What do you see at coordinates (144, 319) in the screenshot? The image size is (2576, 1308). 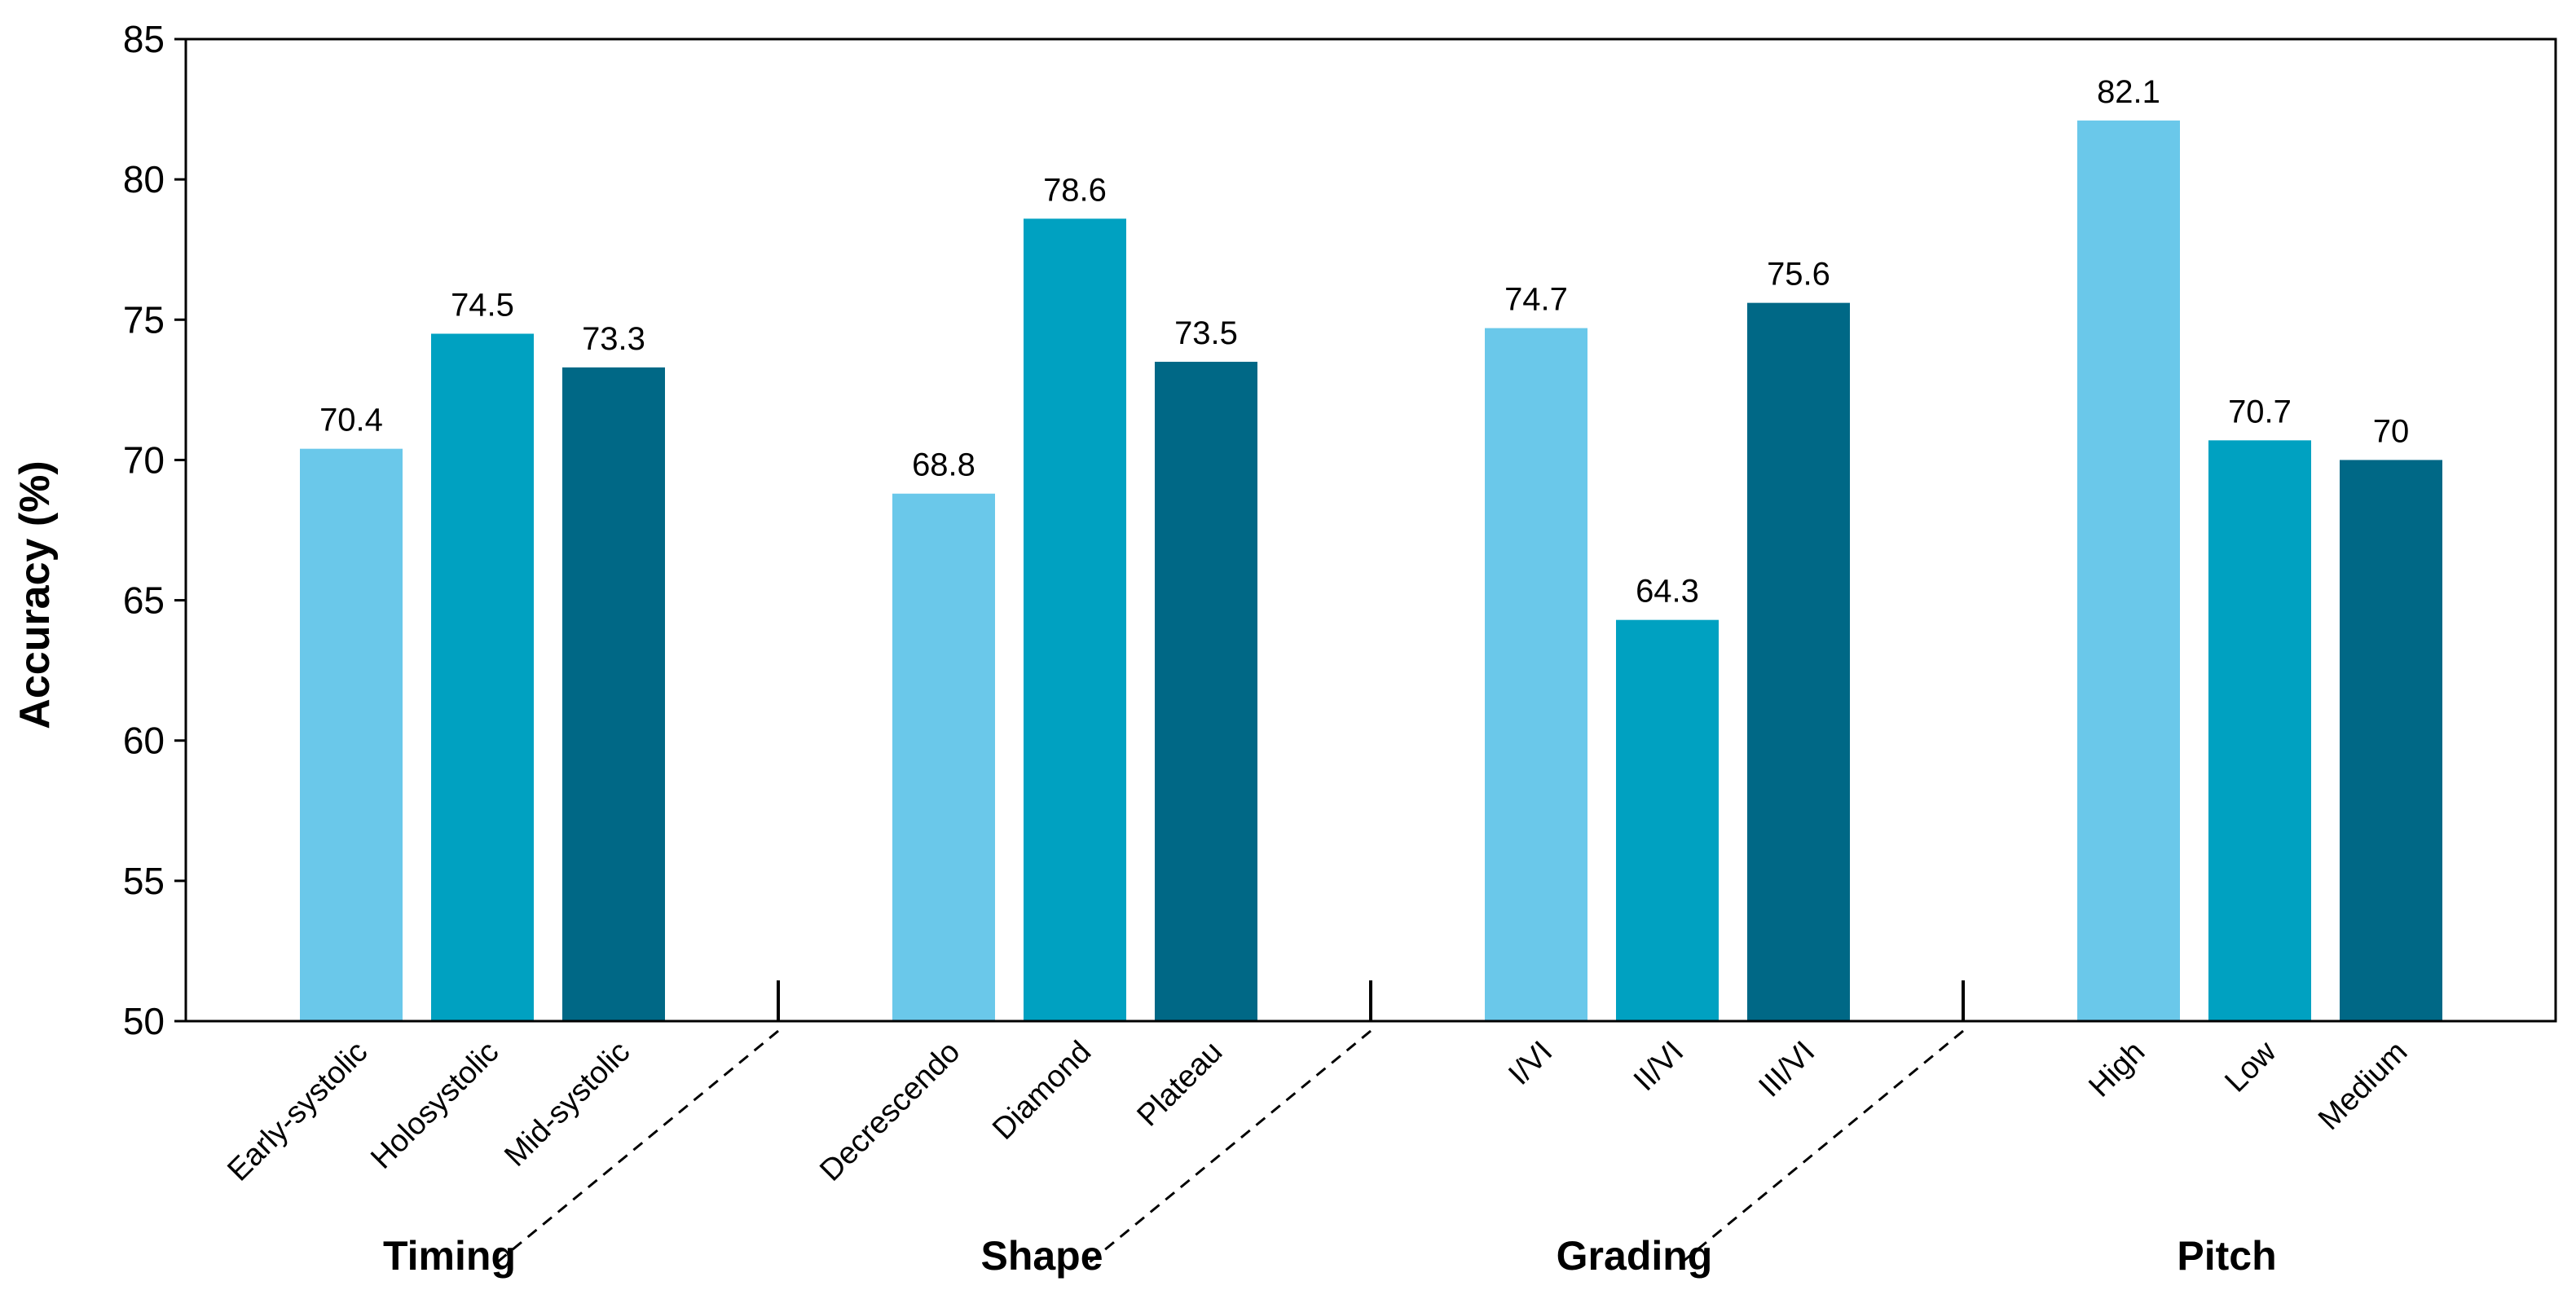 I see `y-tick-label: 75` at bounding box center [144, 319].